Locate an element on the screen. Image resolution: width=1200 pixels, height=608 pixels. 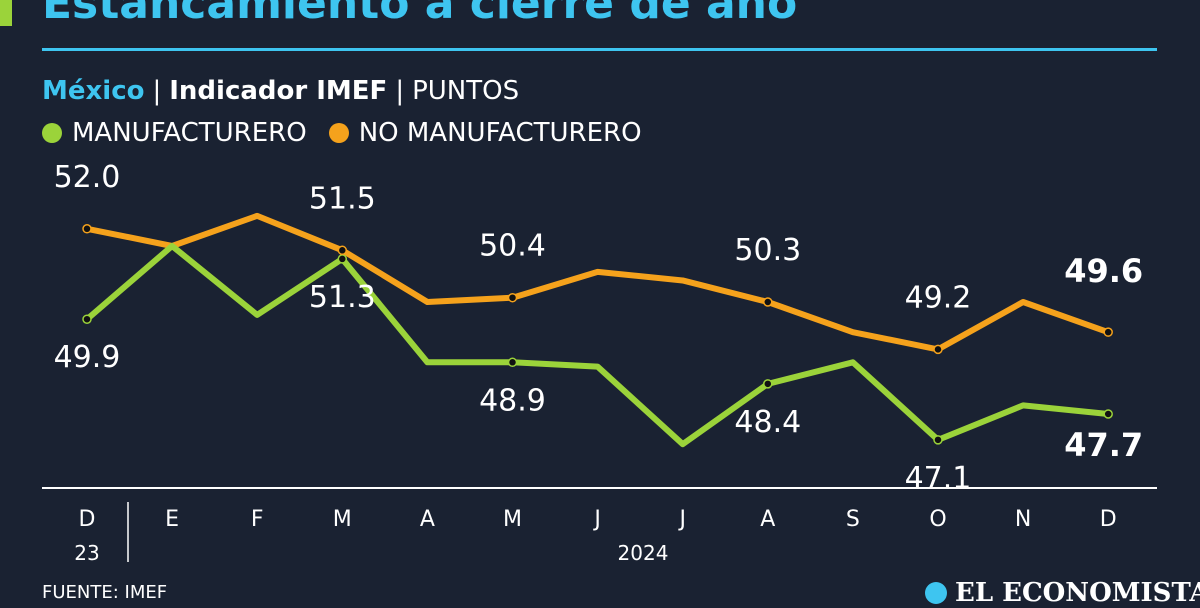
brand-logo: EL ECONOMISTA is located at coordinates (1062, 593).